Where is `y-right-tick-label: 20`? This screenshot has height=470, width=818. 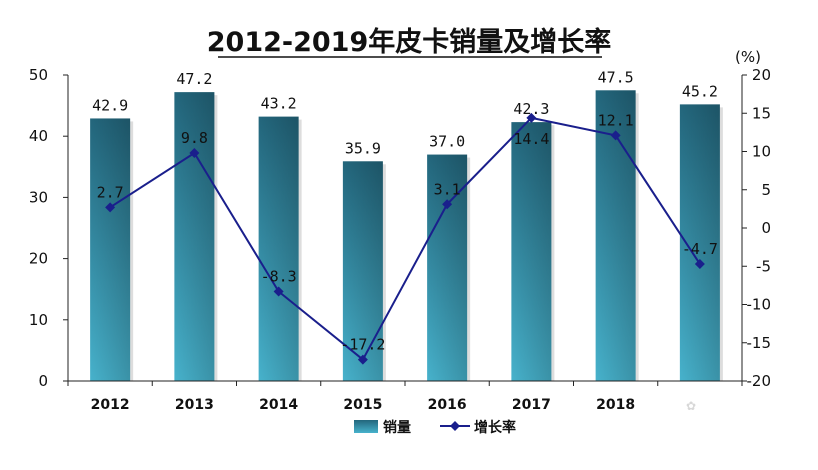
y-right-tick-label: 20 is located at coordinates (761, 75).